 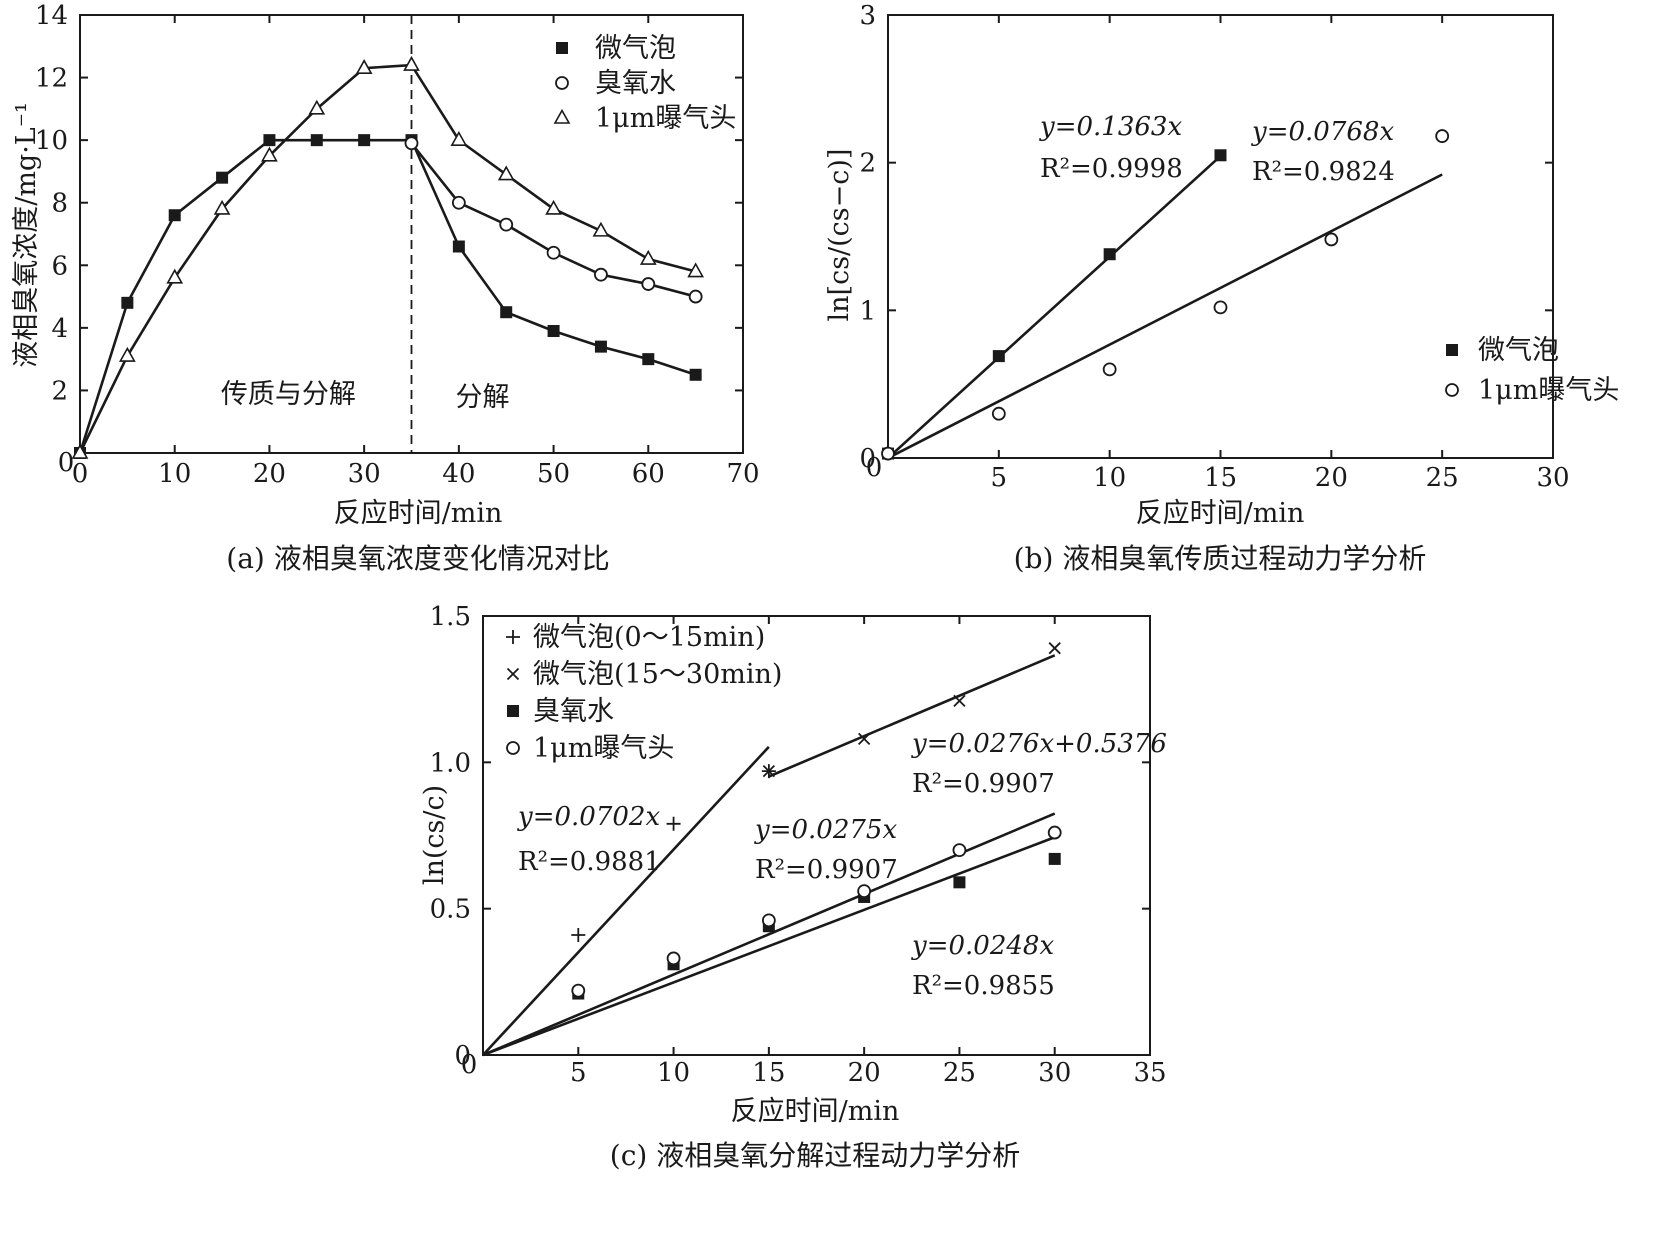 I want to click on fit-r2: R²=0.9998, so click(x=1111, y=169).